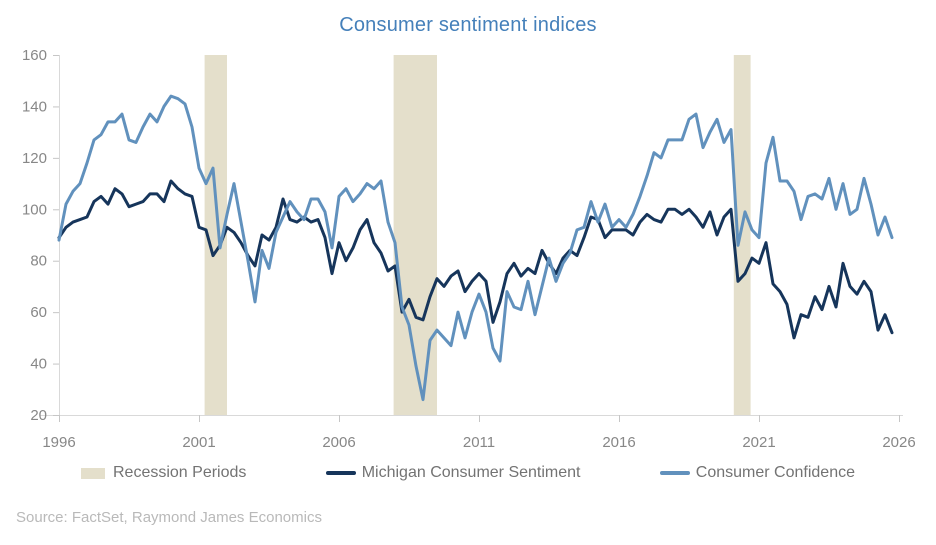 This screenshot has height=545, width=936. What do you see at coordinates (180, 472) in the screenshot?
I see `legend-label-recession: Recession Periods` at bounding box center [180, 472].